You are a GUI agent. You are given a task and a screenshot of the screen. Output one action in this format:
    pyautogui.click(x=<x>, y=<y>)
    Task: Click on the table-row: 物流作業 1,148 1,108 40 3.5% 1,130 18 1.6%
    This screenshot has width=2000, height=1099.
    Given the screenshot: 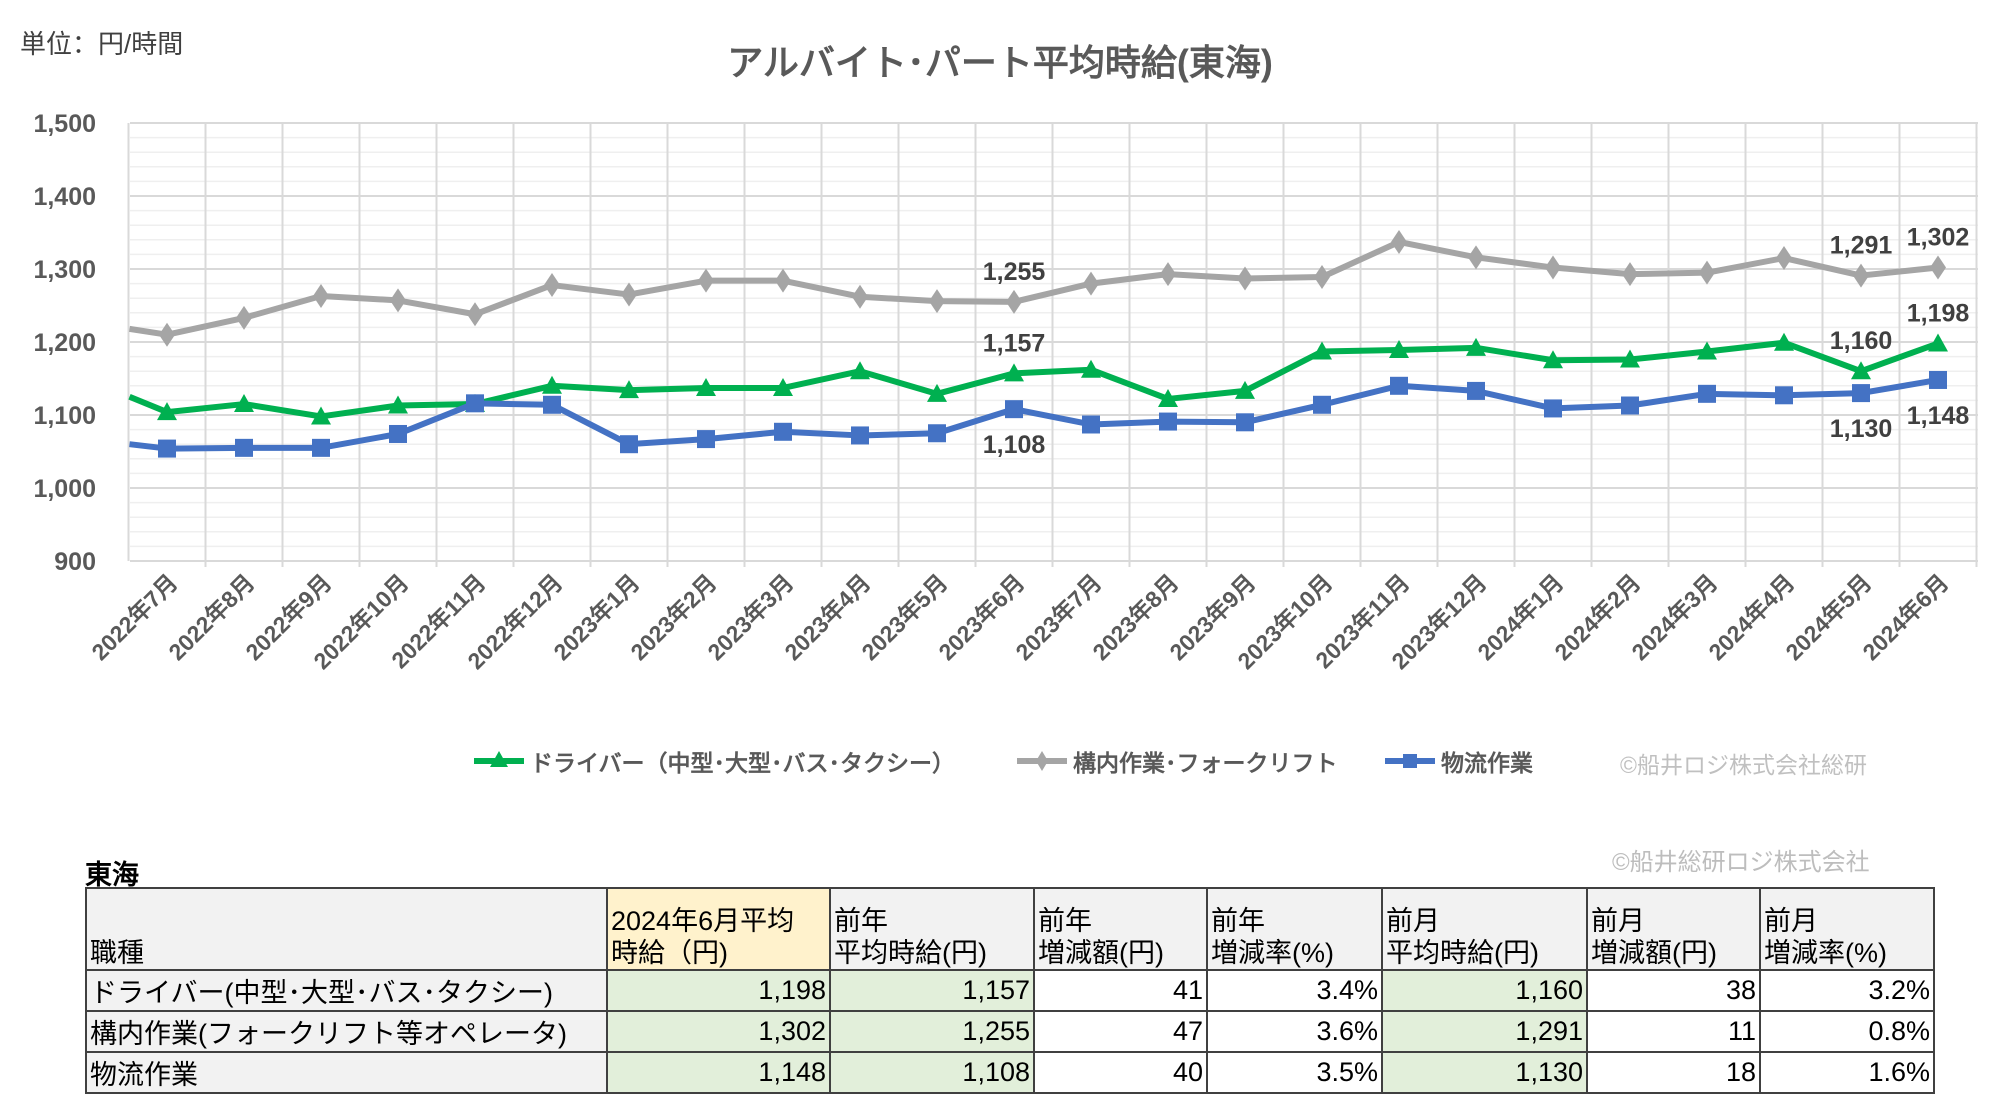 What is the action you would take?
    pyautogui.click(x=1010, y=1072)
    